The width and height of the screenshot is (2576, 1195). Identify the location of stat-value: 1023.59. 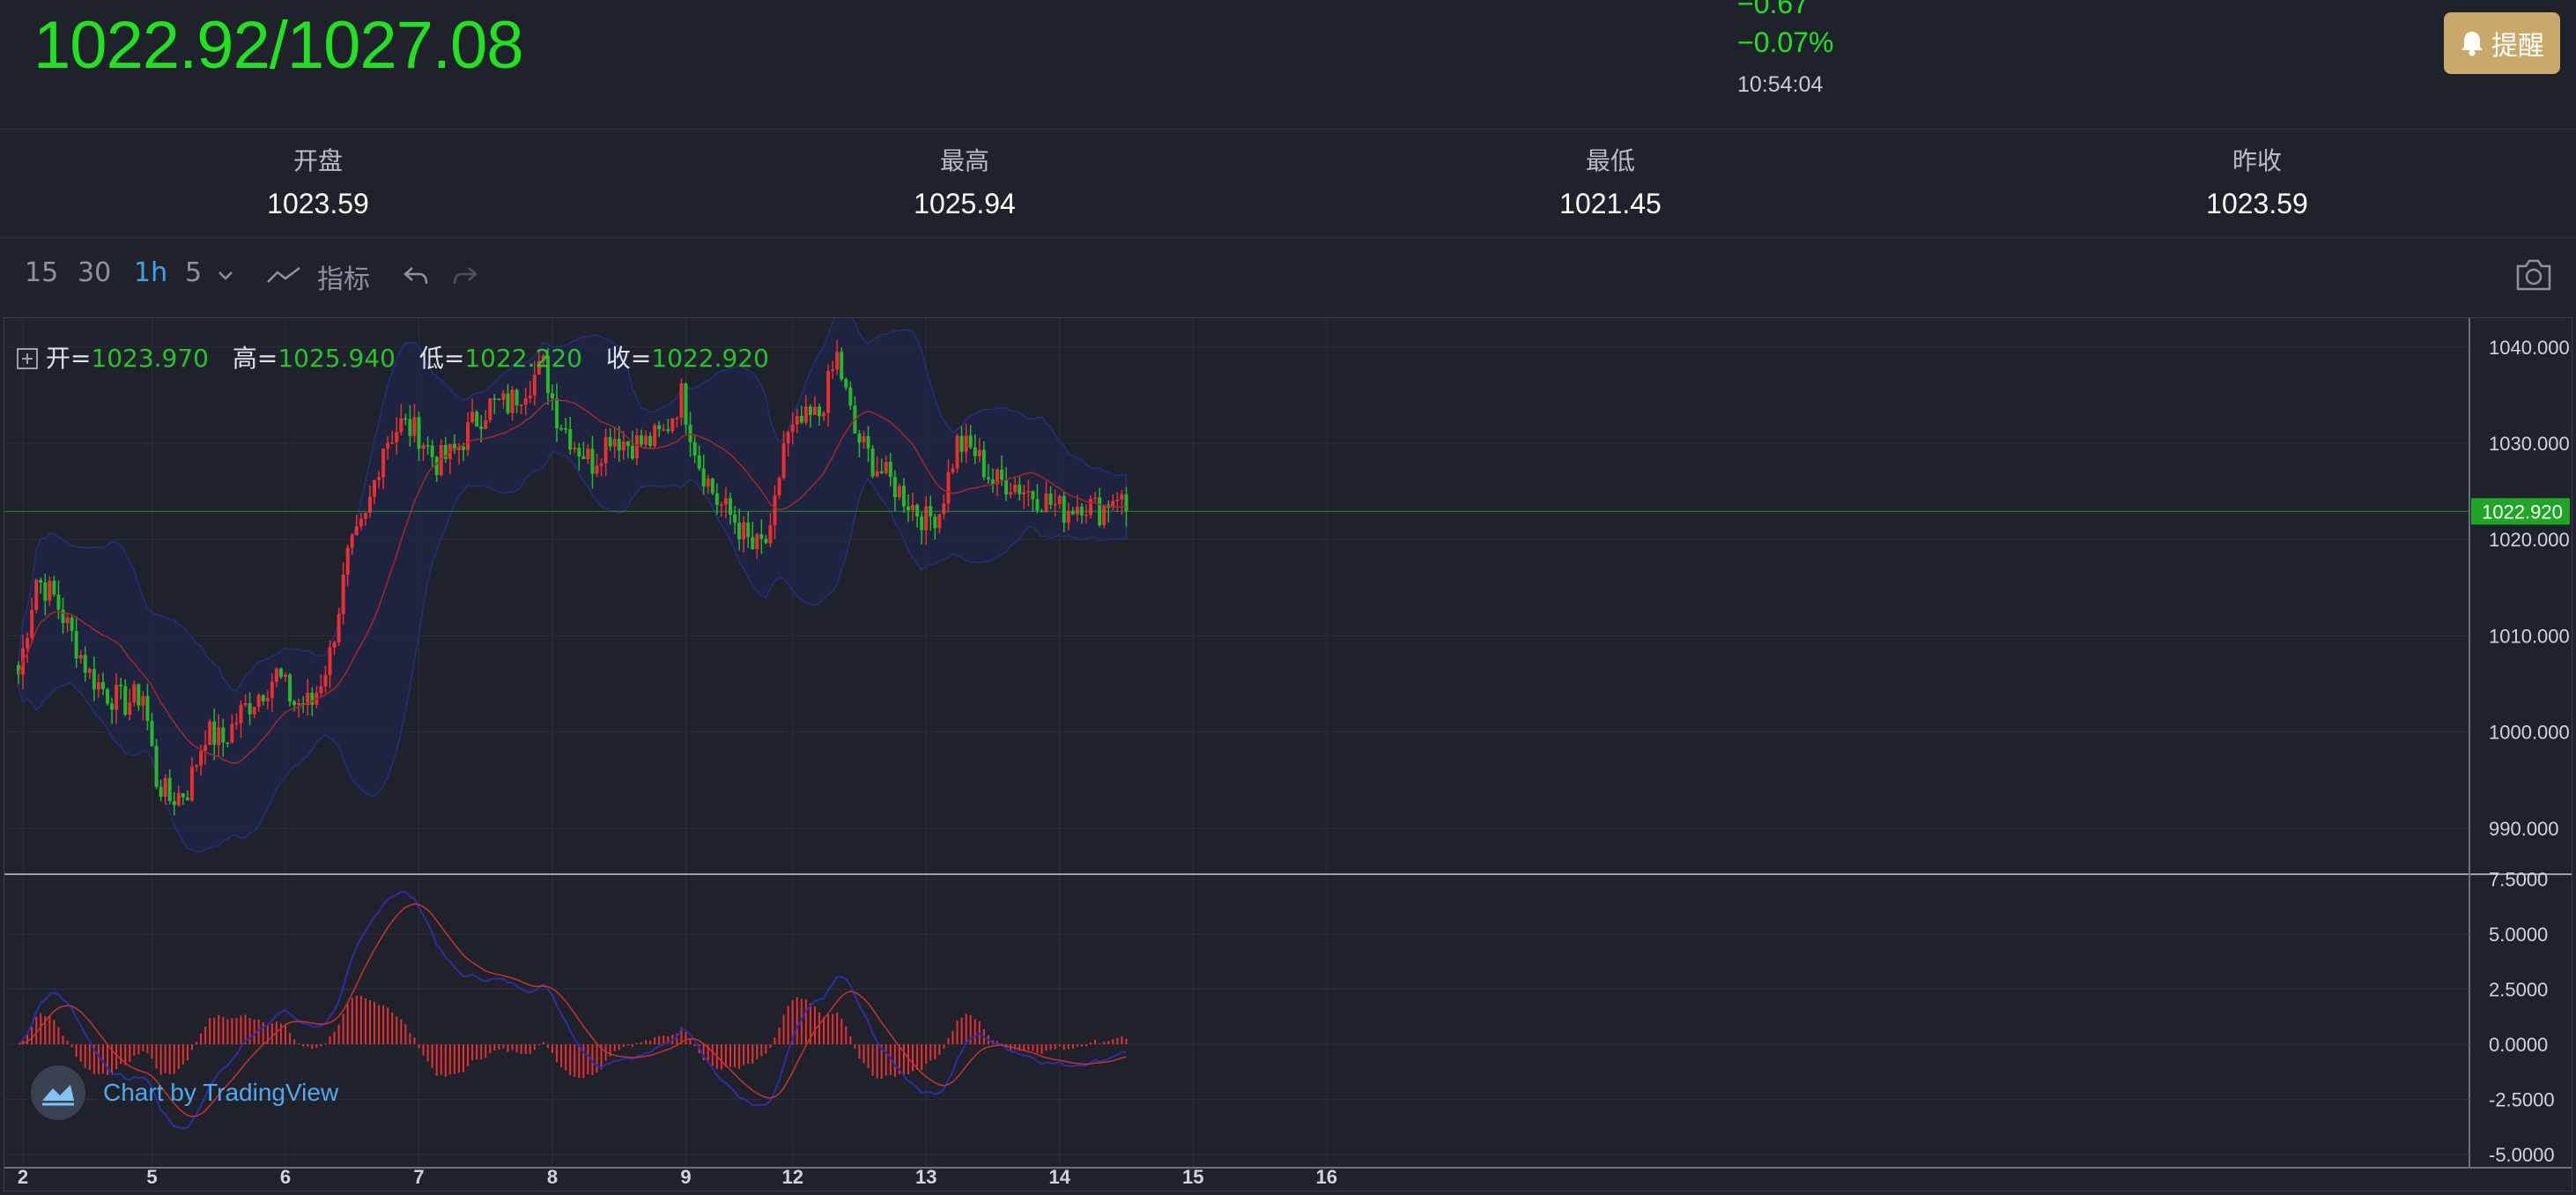
(318, 203).